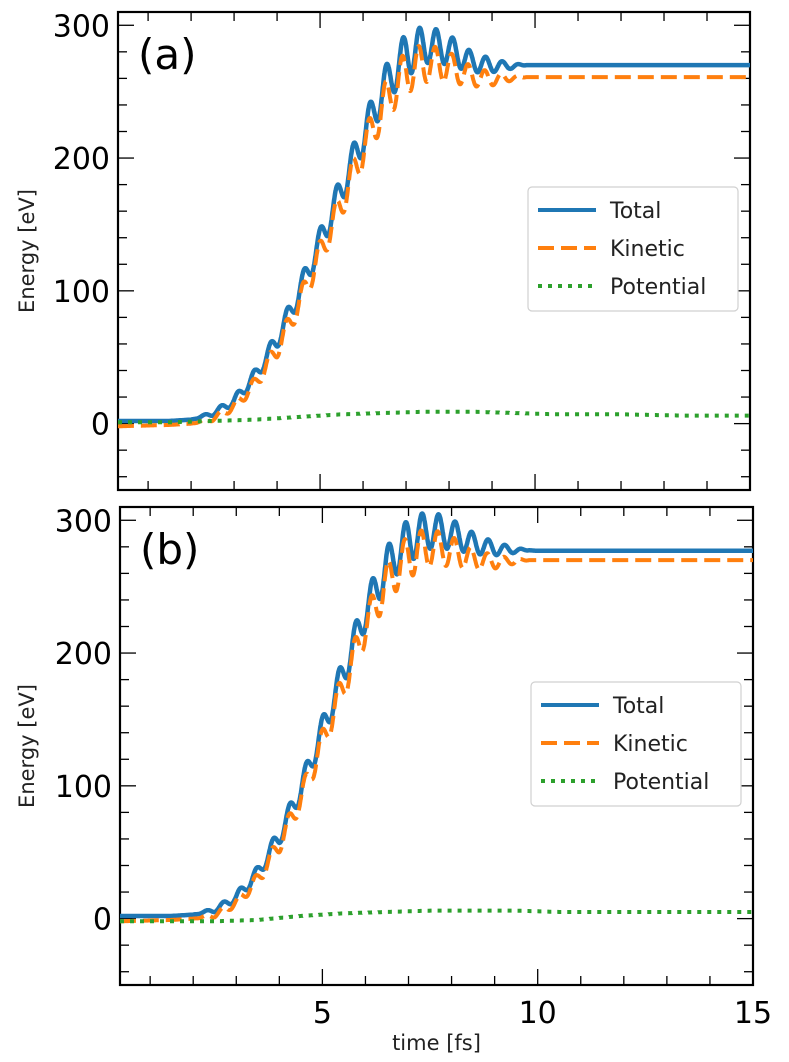 The width and height of the screenshot is (789, 1062). I want to click on x-tick-label: 10, so click(538, 1013).